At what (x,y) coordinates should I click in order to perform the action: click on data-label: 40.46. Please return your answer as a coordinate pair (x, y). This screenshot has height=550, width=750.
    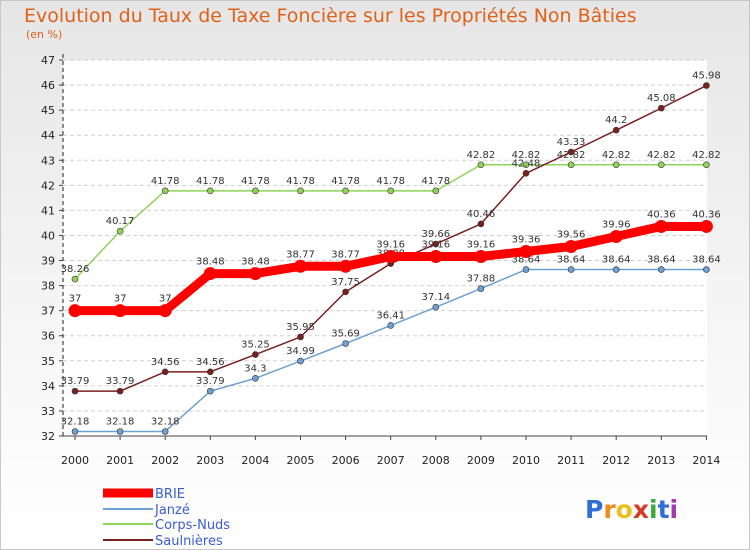
    Looking at the image, I should click on (481, 214).